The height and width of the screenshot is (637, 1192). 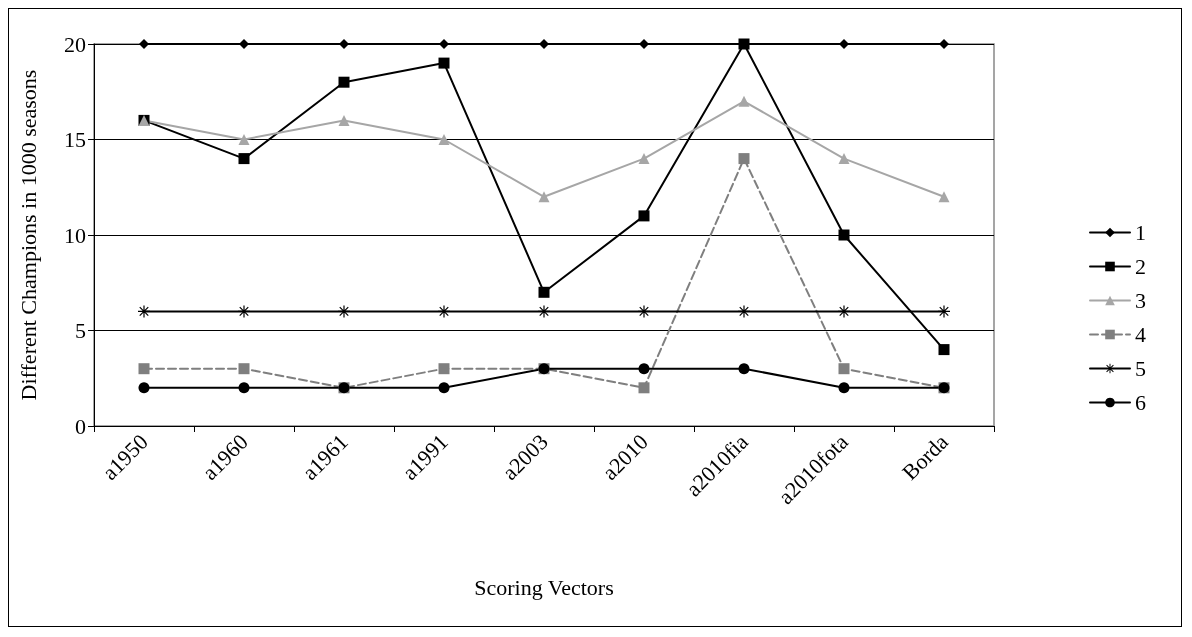 What do you see at coordinates (75, 235) in the screenshot?
I see `y-tick-label: 10` at bounding box center [75, 235].